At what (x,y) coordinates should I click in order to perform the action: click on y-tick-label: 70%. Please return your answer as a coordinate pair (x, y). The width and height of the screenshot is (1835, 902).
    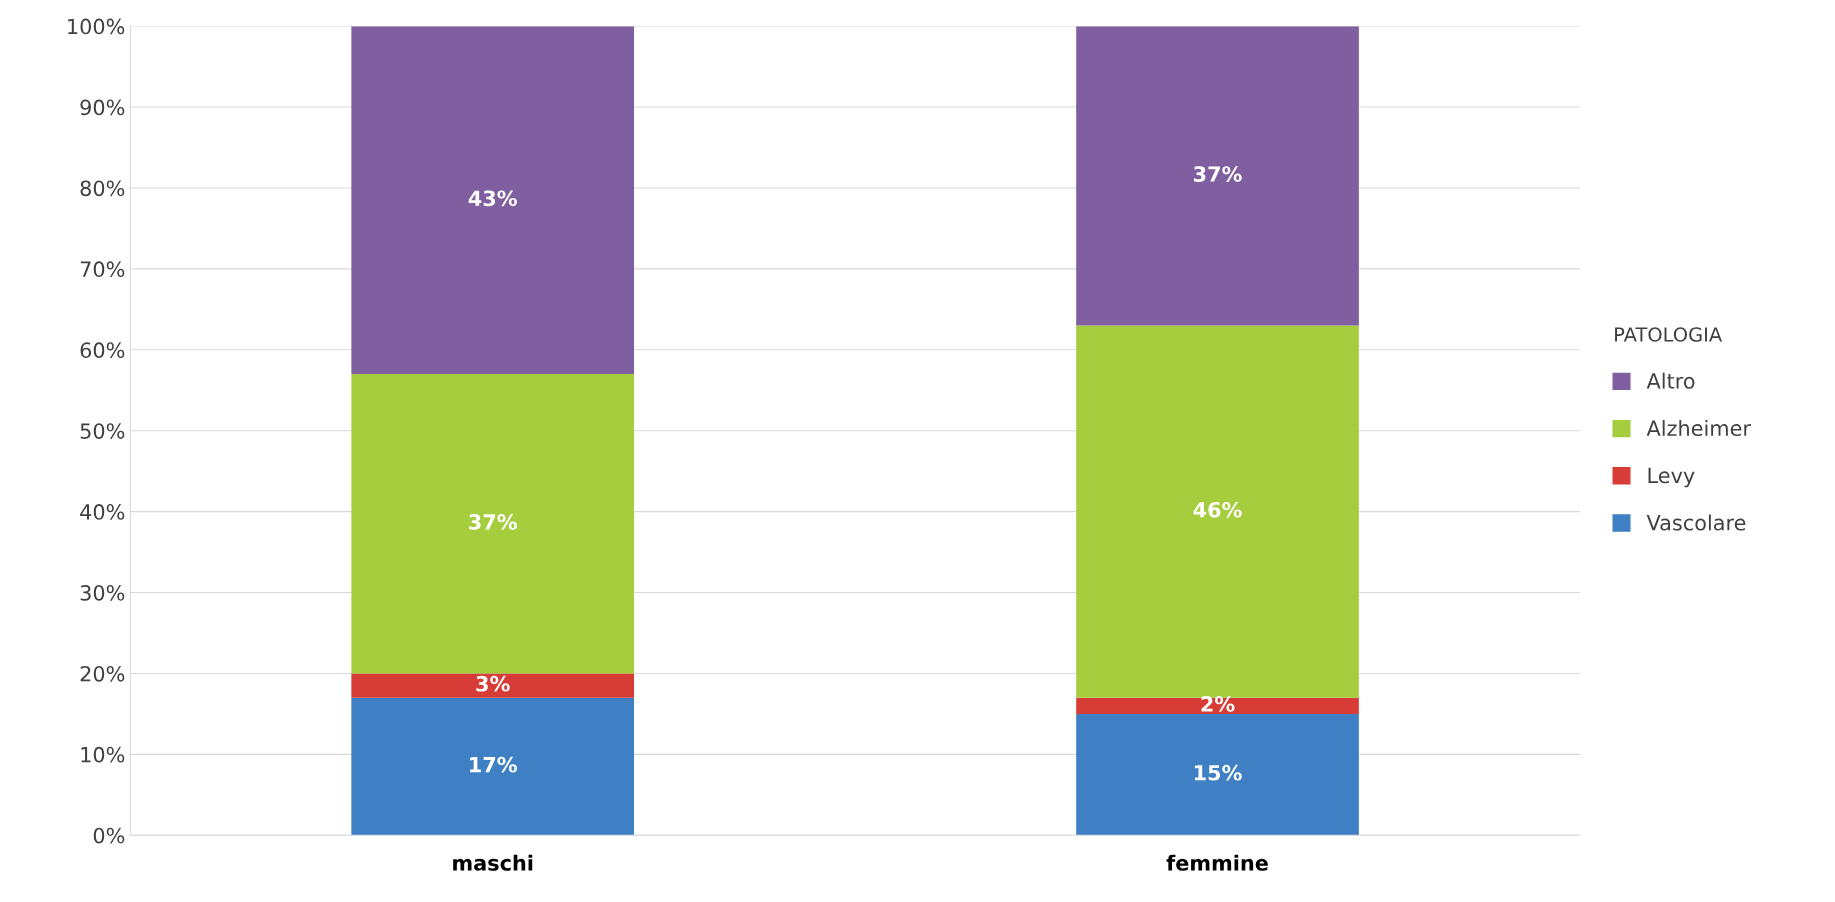
    Looking at the image, I should click on (102, 269).